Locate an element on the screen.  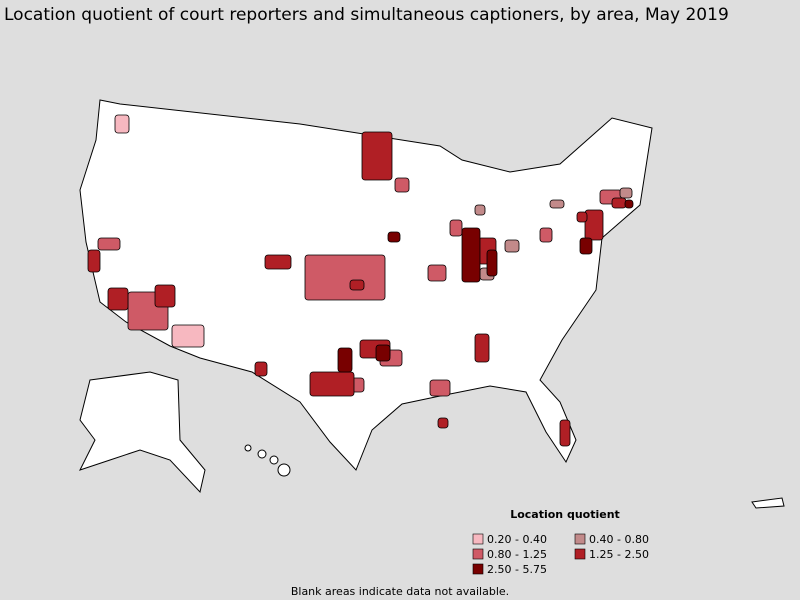
legend-label: 1.25 - 2.50 is located at coordinates (619, 554).